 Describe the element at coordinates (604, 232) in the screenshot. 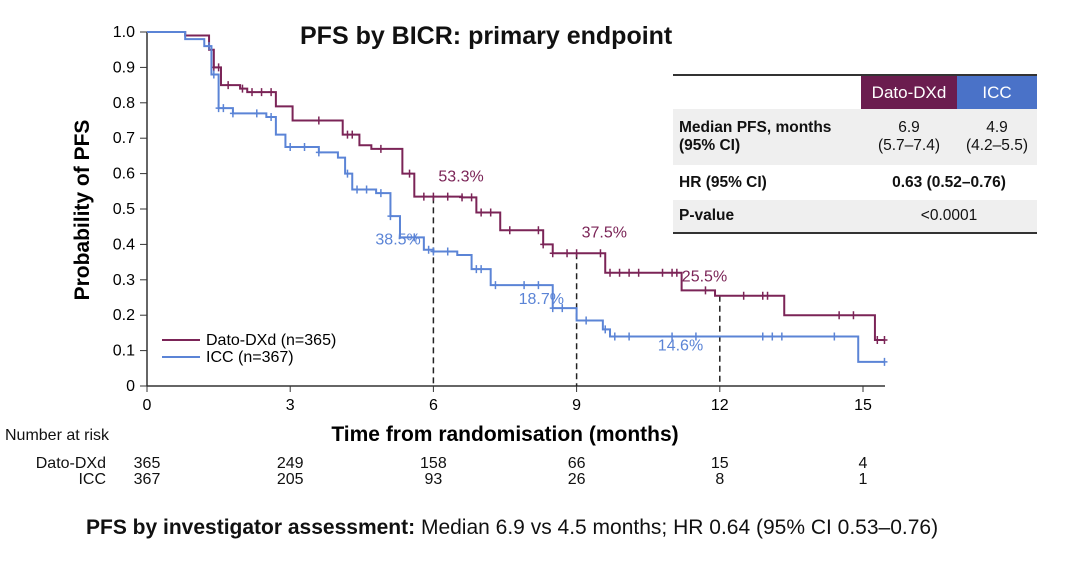

I see `landmark-label: 37.5%` at that location.